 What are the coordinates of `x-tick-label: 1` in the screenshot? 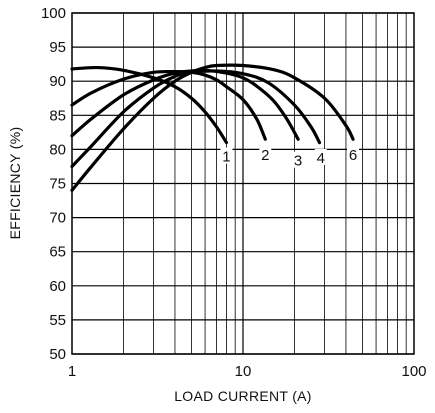 It's located at (72, 371).